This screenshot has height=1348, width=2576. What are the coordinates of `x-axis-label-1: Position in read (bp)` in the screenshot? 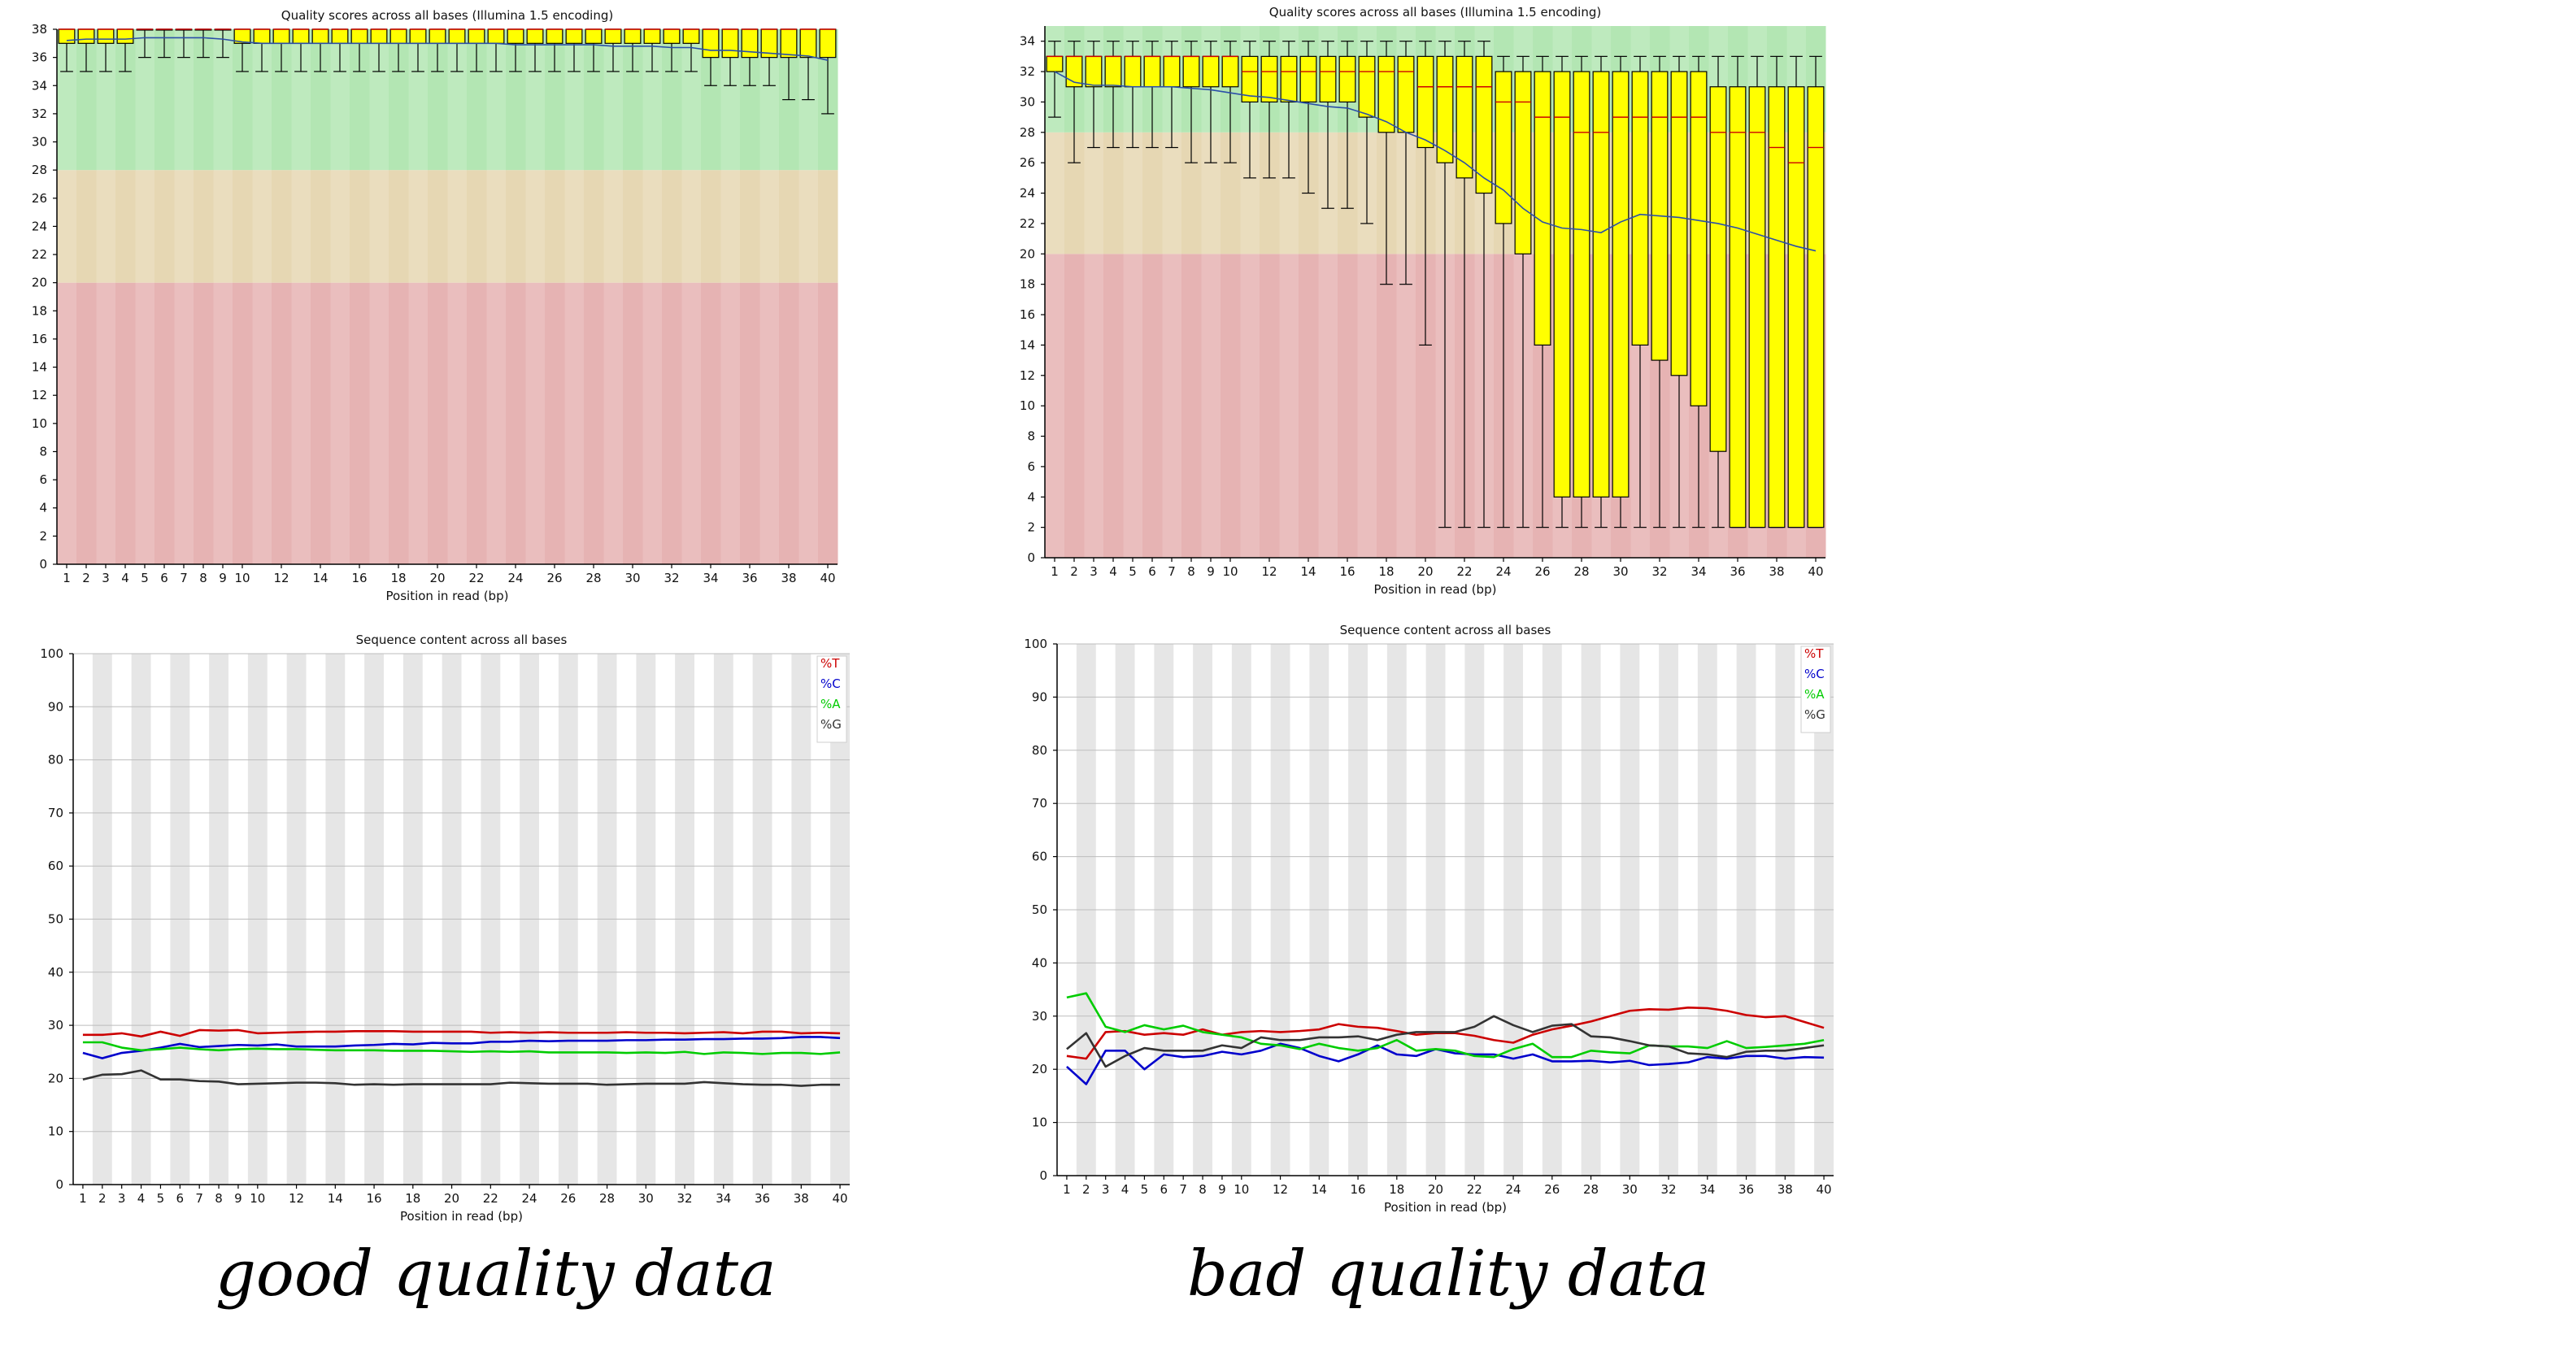 It's located at (447, 596).